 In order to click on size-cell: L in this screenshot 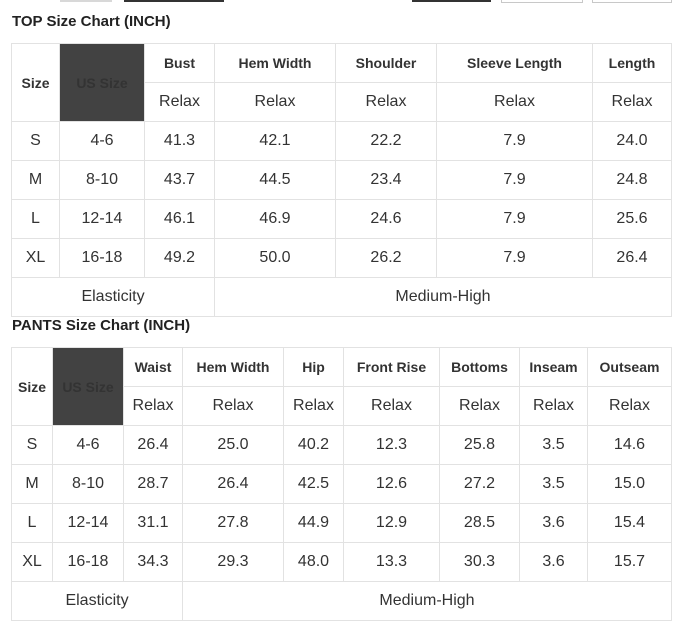, I will do `click(35, 219)`.